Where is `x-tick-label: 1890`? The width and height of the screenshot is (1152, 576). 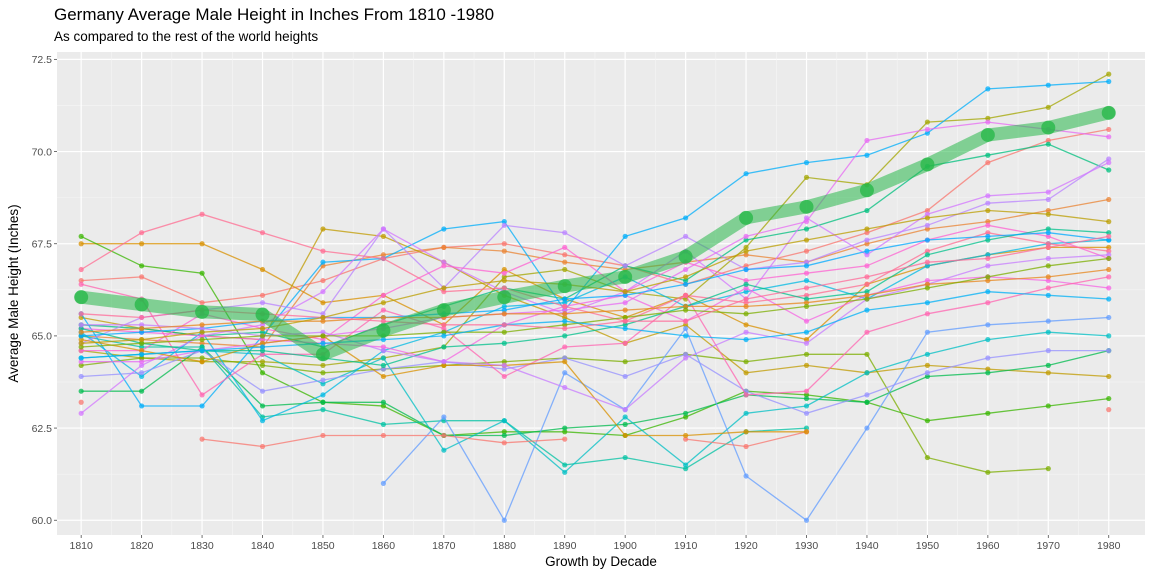 x-tick-label: 1890 is located at coordinates (565, 546).